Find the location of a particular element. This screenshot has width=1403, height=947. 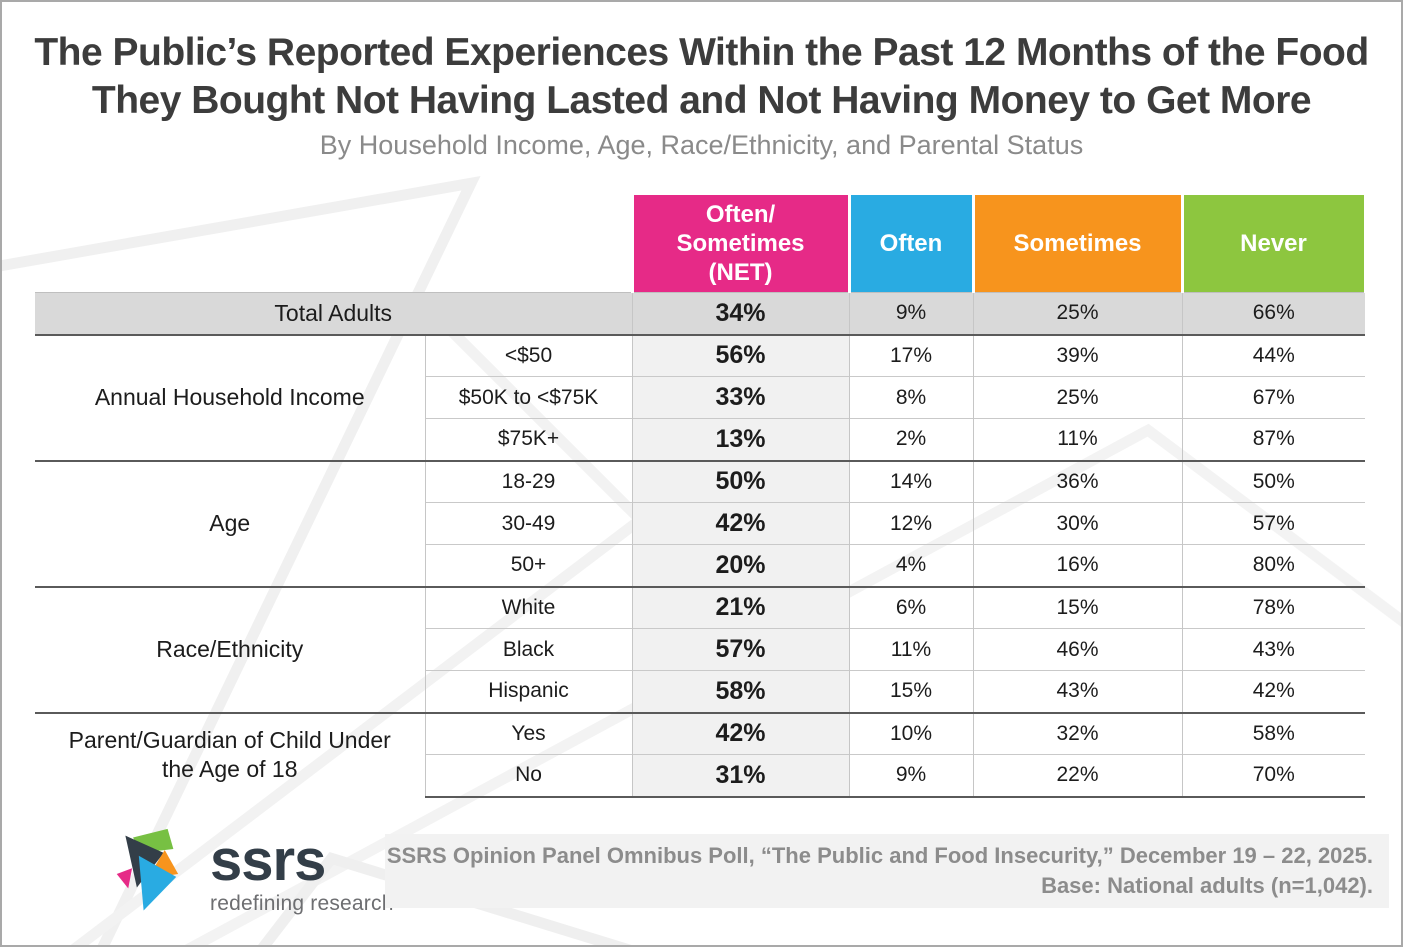

sometimes-value-cell: 16% is located at coordinates (1077, 565).